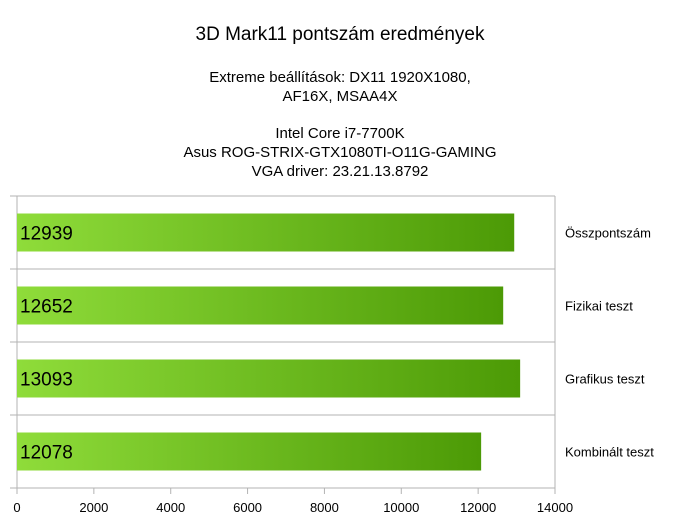 The height and width of the screenshot is (529, 680). What do you see at coordinates (605, 379) in the screenshot?
I see `category-label: Grafikus teszt` at bounding box center [605, 379].